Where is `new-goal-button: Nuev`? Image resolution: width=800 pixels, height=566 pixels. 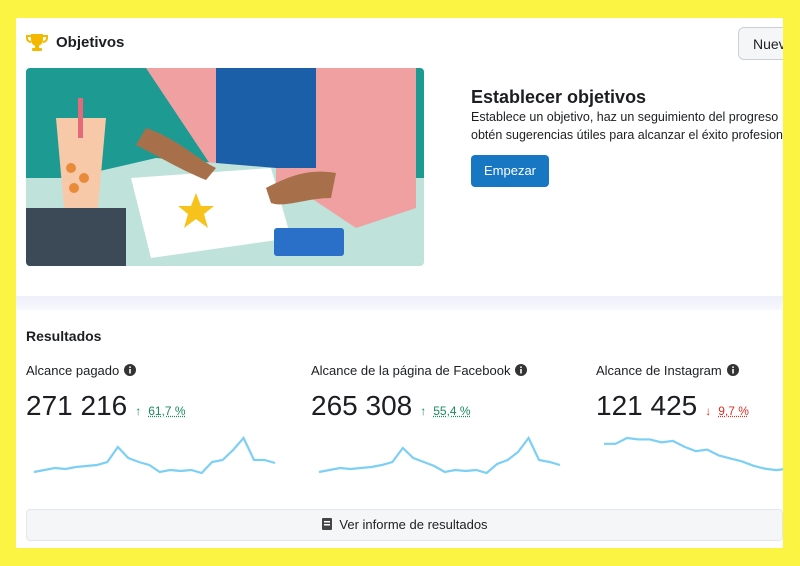 new-goal-button: Nuev is located at coordinates (760, 43).